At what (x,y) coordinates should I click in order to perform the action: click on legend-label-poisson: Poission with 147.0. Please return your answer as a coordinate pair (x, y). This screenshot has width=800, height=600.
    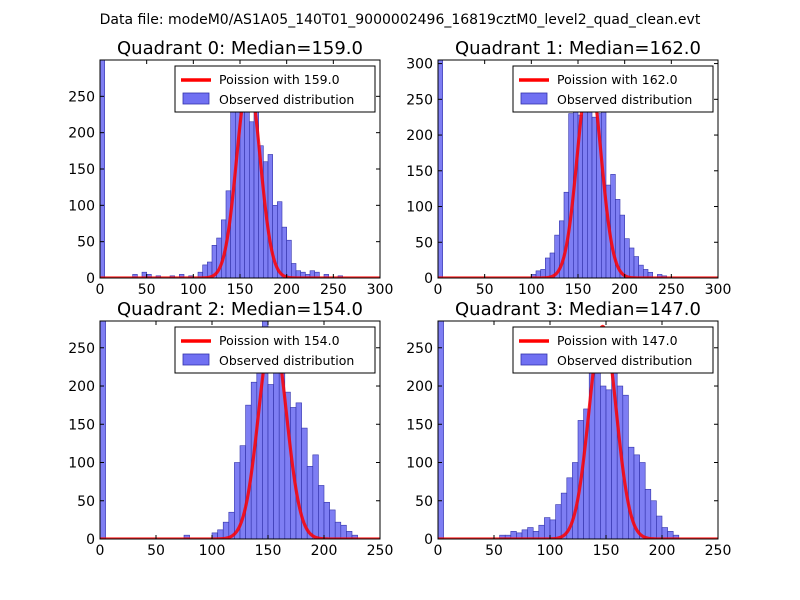
    Looking at the image, I should click on (617, 340).